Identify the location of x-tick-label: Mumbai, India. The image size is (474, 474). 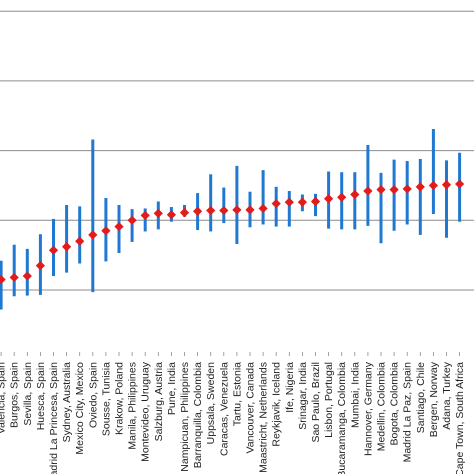
(355, 395).